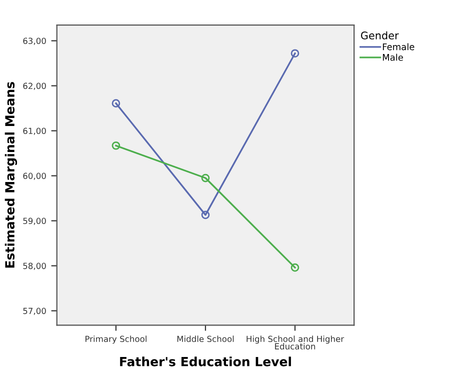 The width and height of the screenshot is (474, 379). I want to click on y-tick-label: 63,00, so click(34, 41).